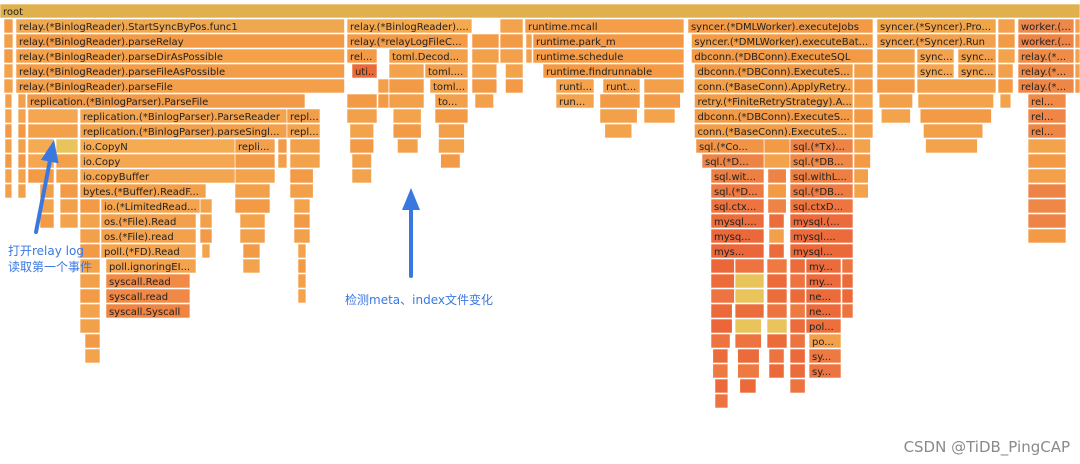 The width and height of the screenshot is (1080, 464). What do you see at coordinates (166, 101) in the screenshot?
I see `flame-frame-replication-parsefile` at bounding box center [166, 101].